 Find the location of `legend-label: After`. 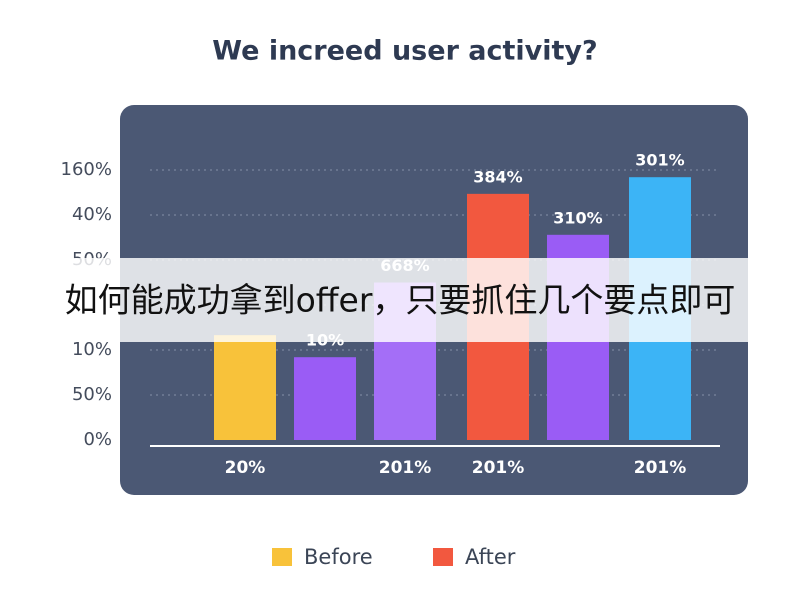

legend-label: After is located at coordinates (490, 557).